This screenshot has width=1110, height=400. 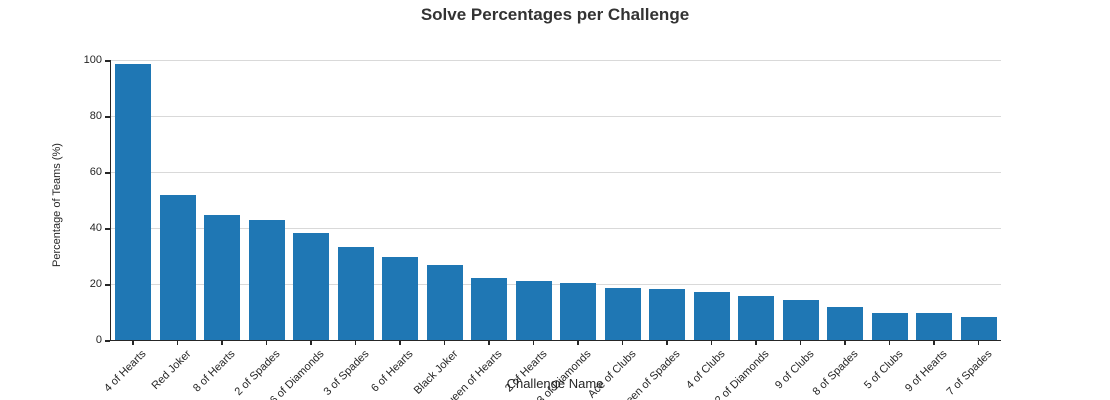 I want to click on bar-3-of-diamonds, so click(x=578, y=311).